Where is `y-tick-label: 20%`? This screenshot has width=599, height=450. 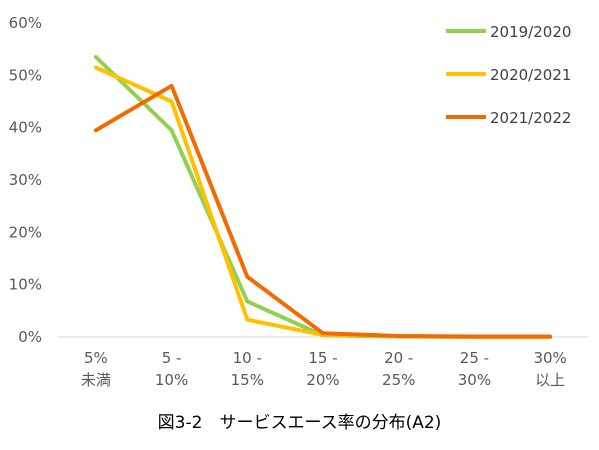 y-tick-label: 20% is located at coordinates (25, 232).